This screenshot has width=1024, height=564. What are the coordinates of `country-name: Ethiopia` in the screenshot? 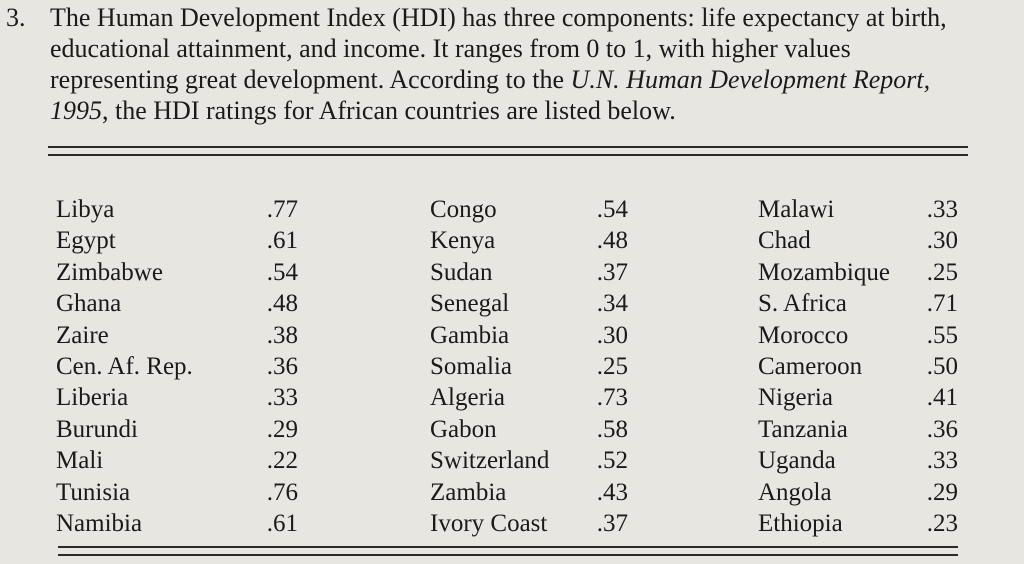 It's located at (800, 523).